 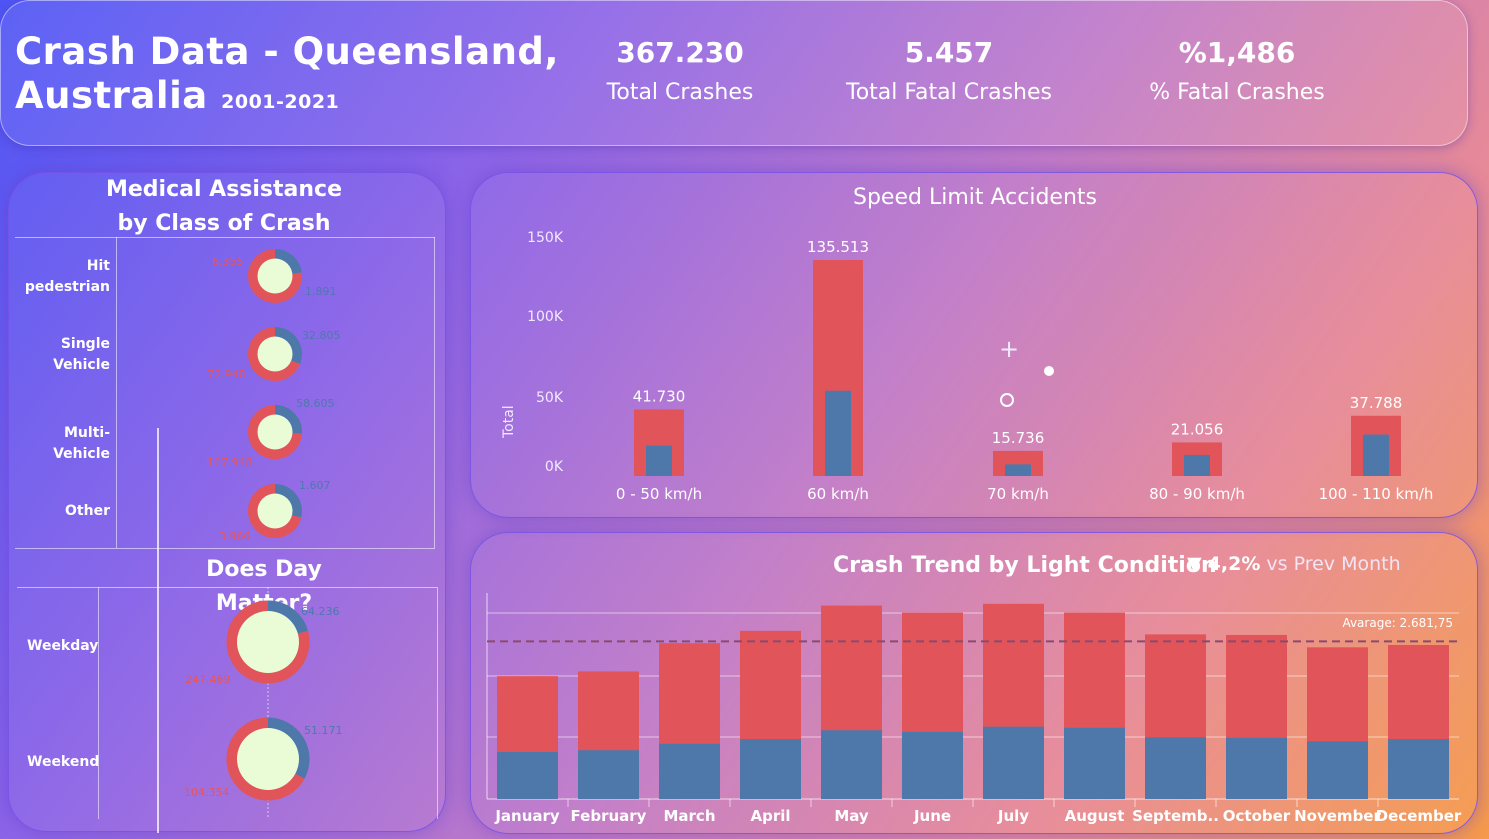 What do you see at coordinates (315, 485) in the screenshot?
I see `donut-label-blue: 1.607` at bounding box center [315, 485].